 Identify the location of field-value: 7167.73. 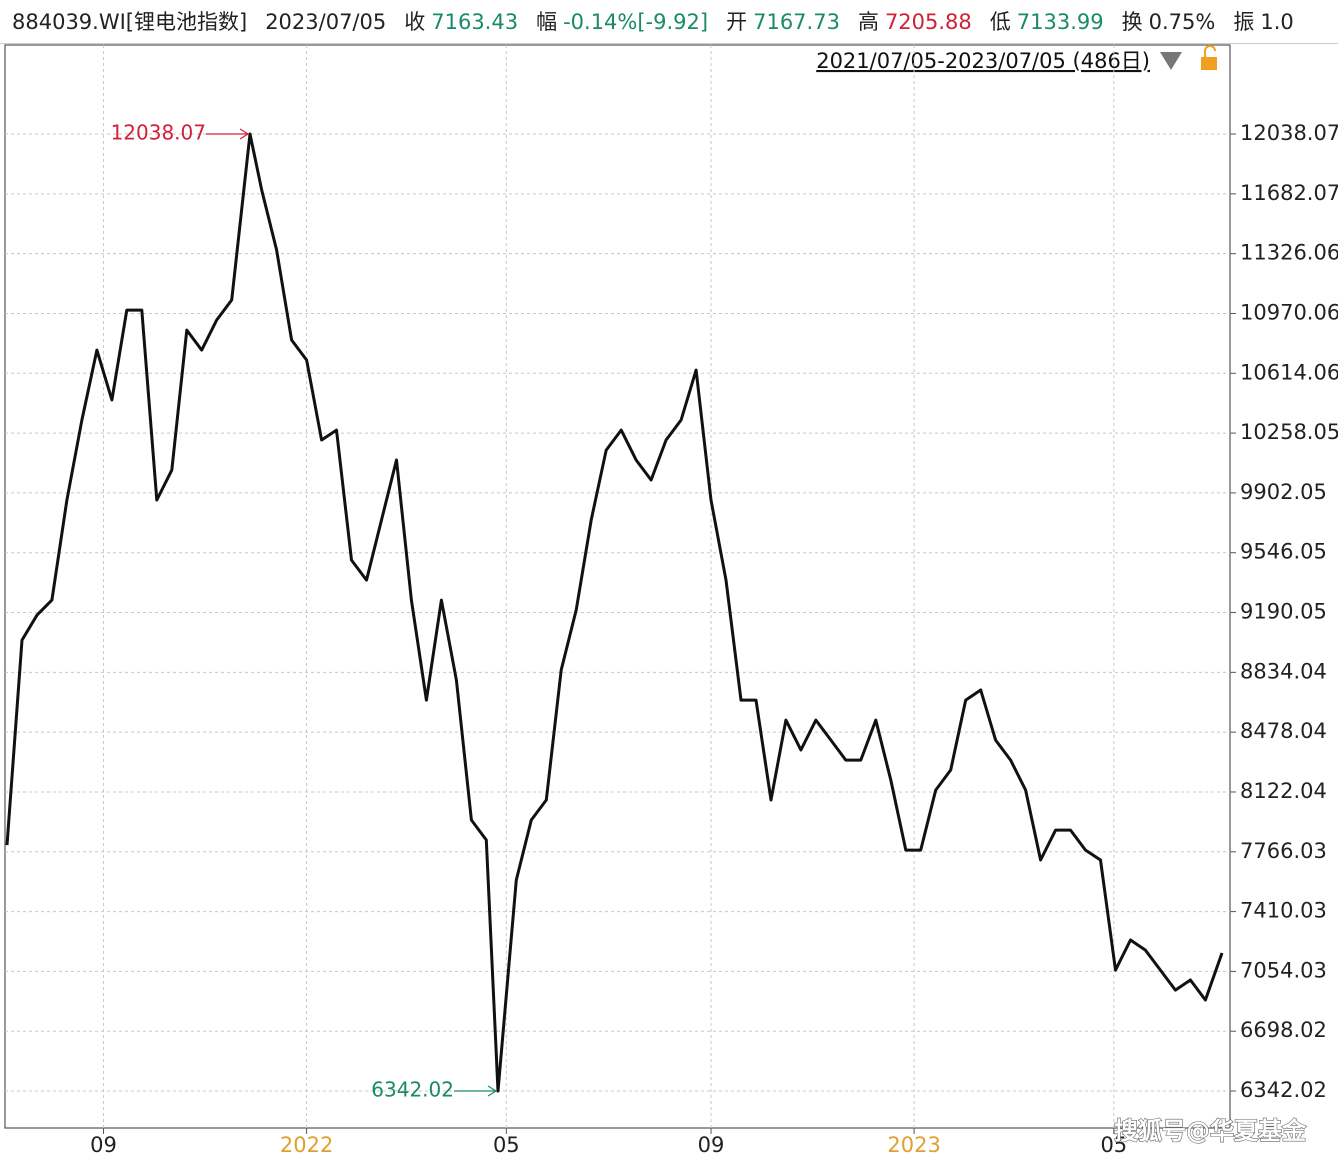
(796, 22).